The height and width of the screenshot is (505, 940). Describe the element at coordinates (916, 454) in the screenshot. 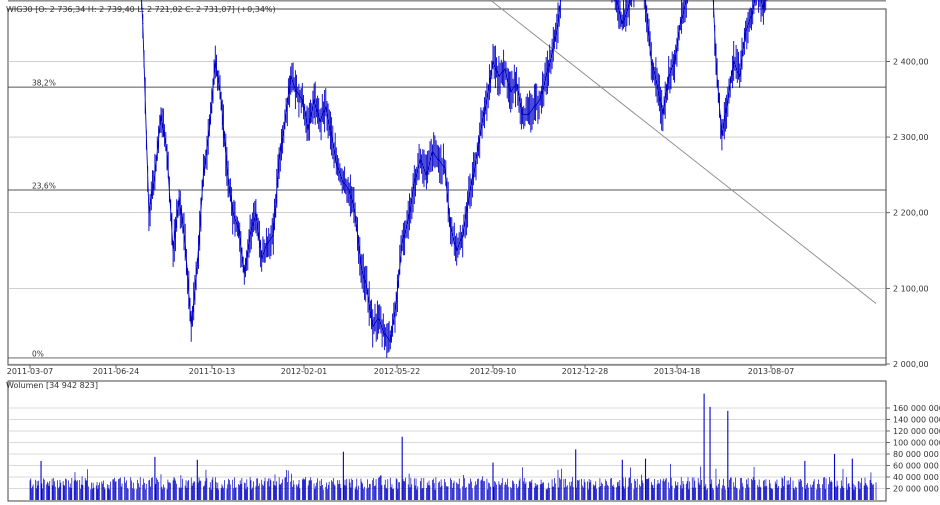

I see `volume-y-tick-label: 80 000 000` at that location.